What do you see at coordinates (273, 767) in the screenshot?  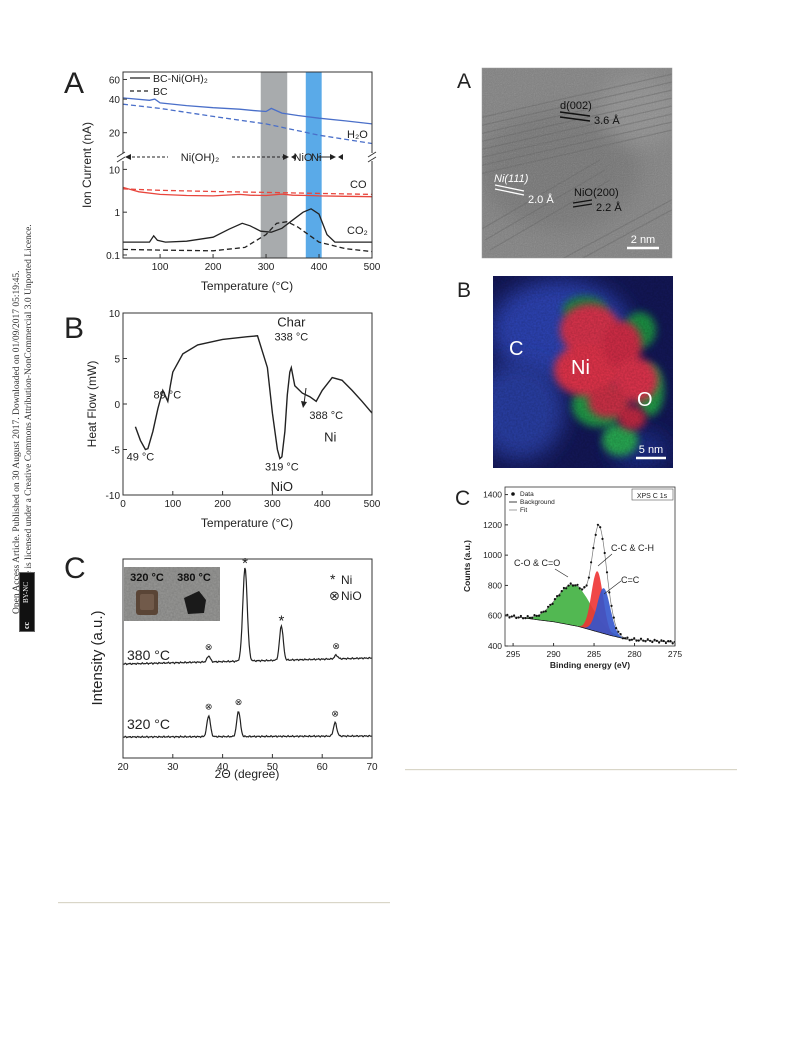 I see `xrd-xtick-label: 50` at bounding box center [273, 767].